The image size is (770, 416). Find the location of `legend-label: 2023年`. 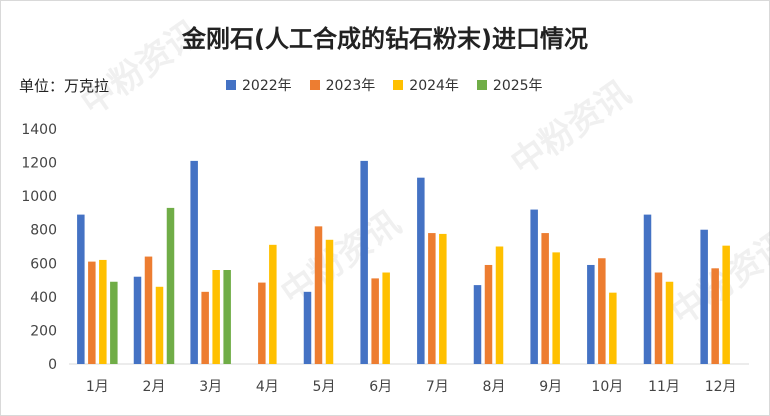

legend-label: 2023年 is located at coordinates (350, 86).